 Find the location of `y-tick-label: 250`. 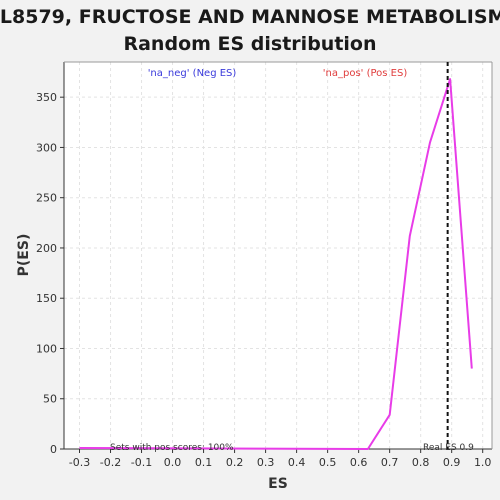

y-tick-label: 250 is located at coordinates (46, 198).